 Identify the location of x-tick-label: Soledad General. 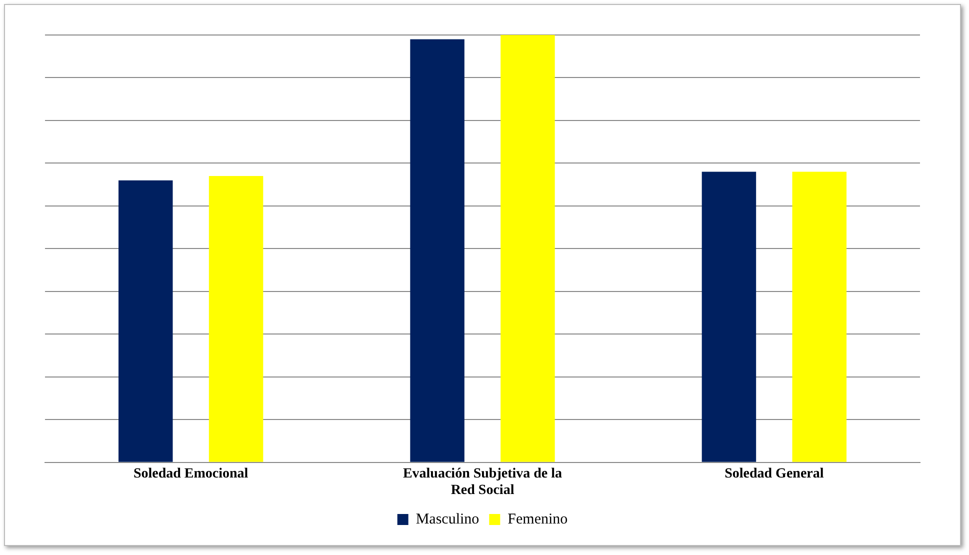
(774, 474).